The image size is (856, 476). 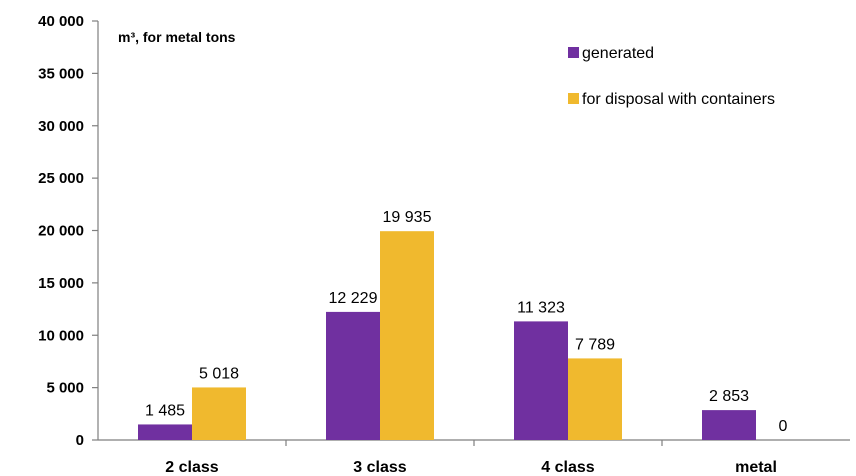 What do you see at coordinates (191, 467) in the screenshot?
I see `x-category-label: 2 class` at bounding box center [191, 467].